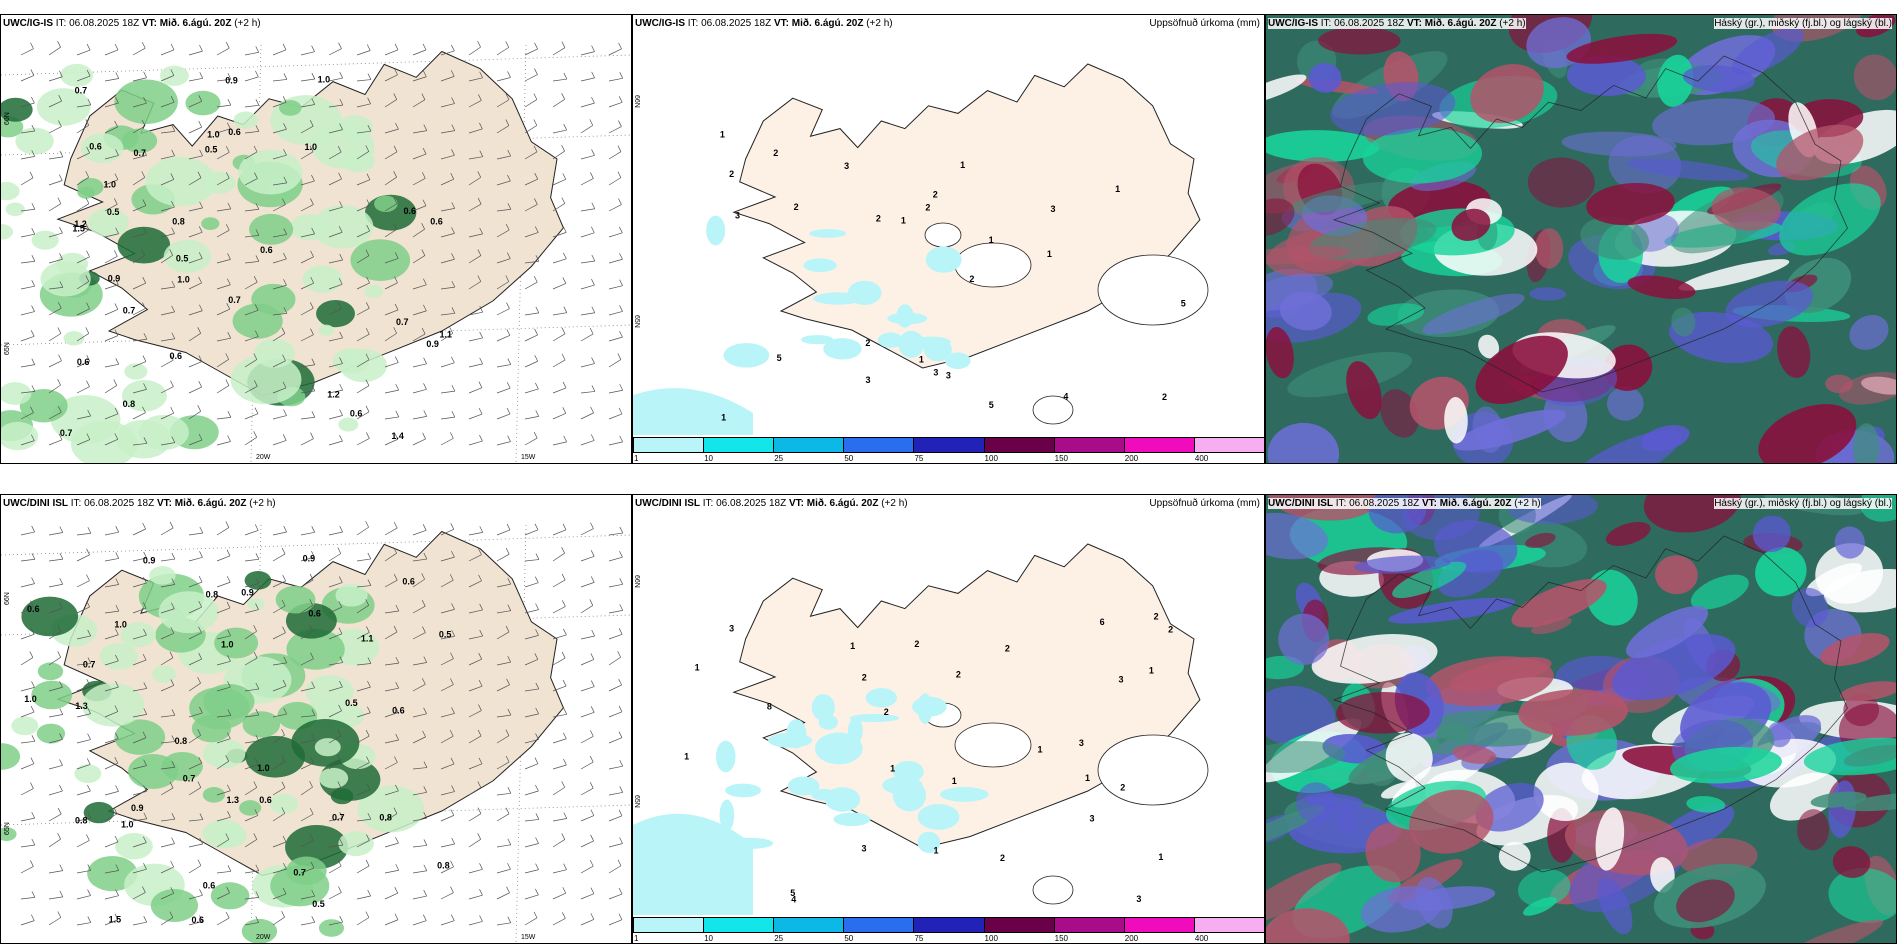  I want to click on glacier, so click(1153, 290).